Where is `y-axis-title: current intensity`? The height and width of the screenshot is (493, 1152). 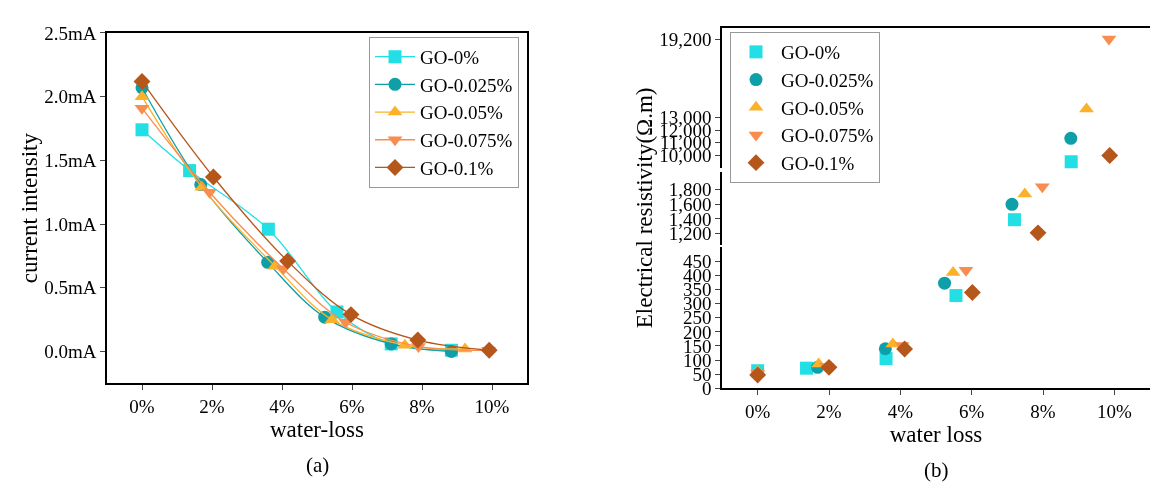 y-axis-title: current intensity is located at coordinates (29, 208).